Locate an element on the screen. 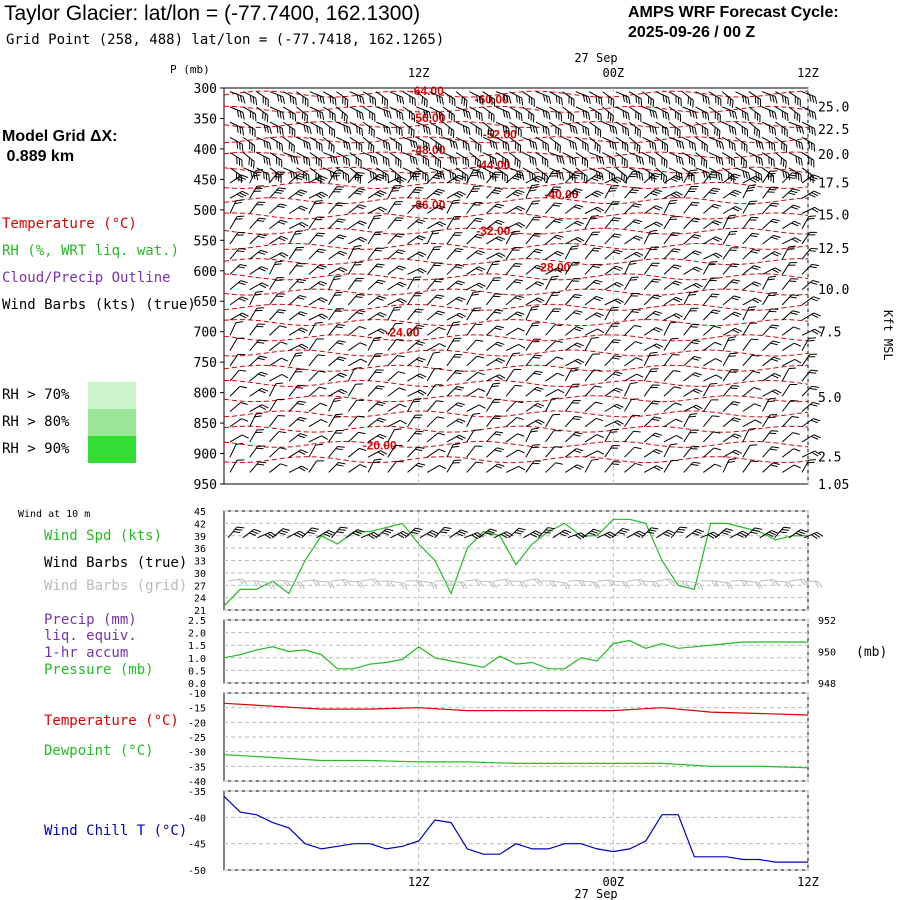 Image resolution: width=900 pixels, height=900 pixels. time-tick-label-bottom: 00Z is located at coordinates (613, 882).